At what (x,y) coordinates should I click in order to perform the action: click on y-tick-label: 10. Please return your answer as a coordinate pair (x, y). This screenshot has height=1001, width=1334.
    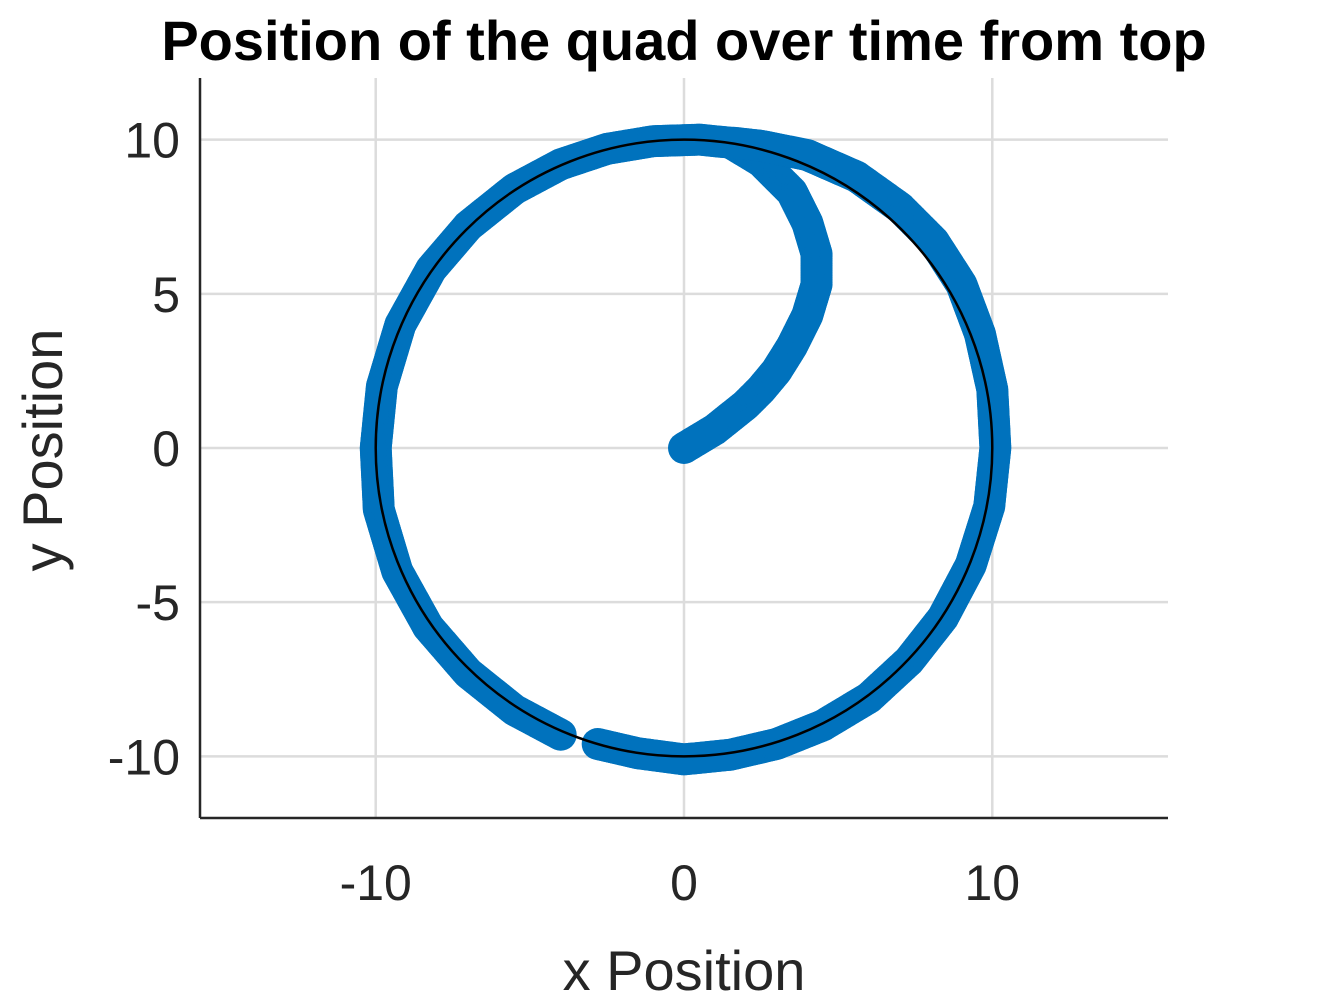
    Looking at the image, I should click on (152, 141).